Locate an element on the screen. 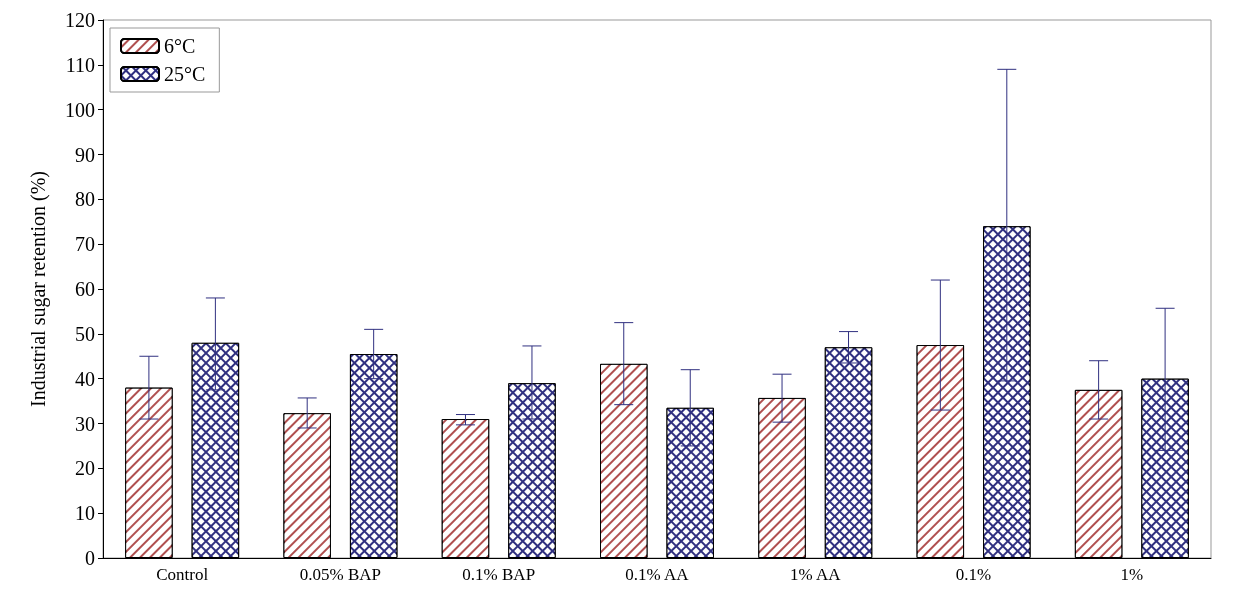  x-tick-label: 0.1% AA is located at coordinates (657, 574).